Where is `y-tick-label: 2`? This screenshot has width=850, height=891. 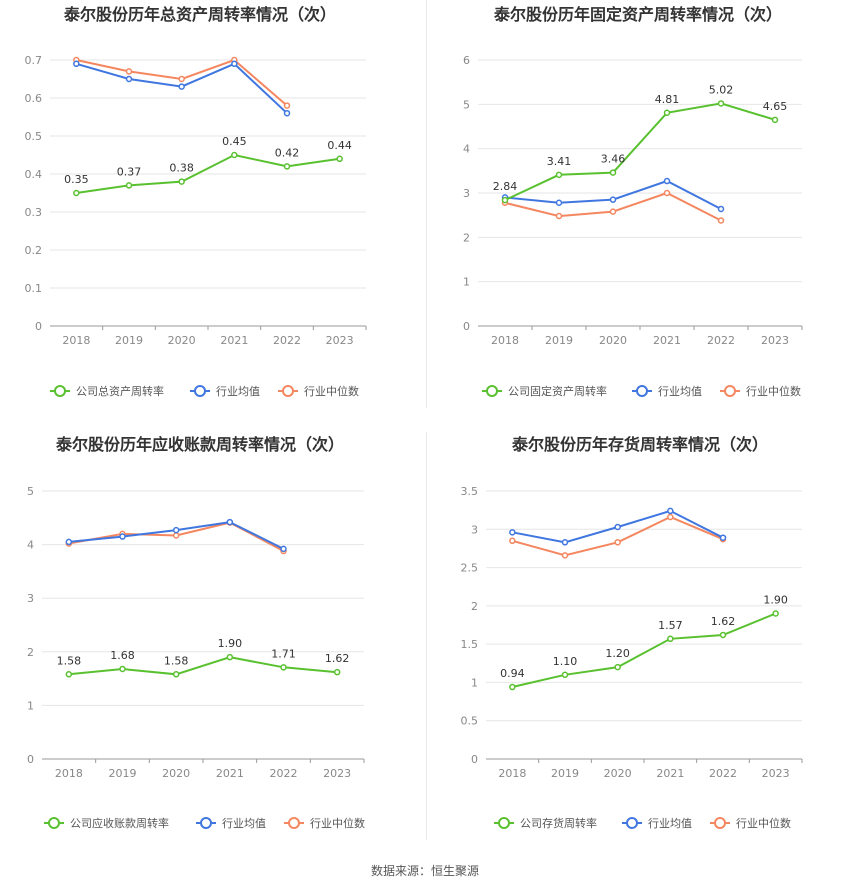 y-tick-label: 2 is located at coordinates (30, 652).